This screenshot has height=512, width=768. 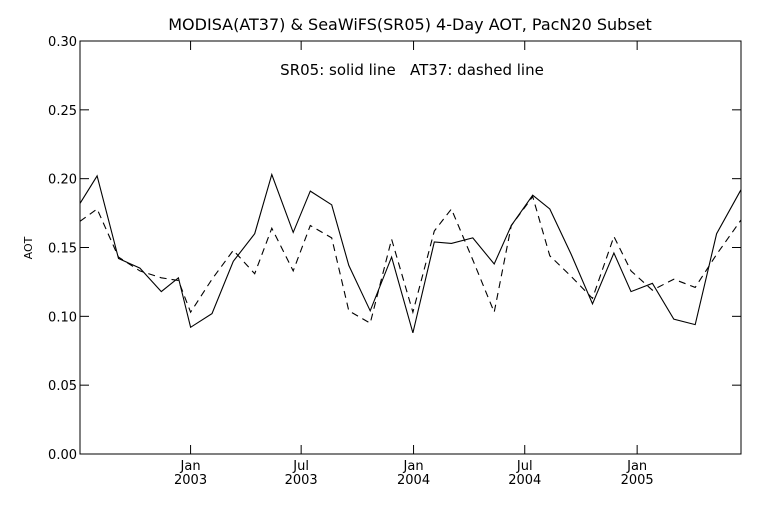 I want to click on x-tick-year-label: 2005, so click(x=637, y=480).